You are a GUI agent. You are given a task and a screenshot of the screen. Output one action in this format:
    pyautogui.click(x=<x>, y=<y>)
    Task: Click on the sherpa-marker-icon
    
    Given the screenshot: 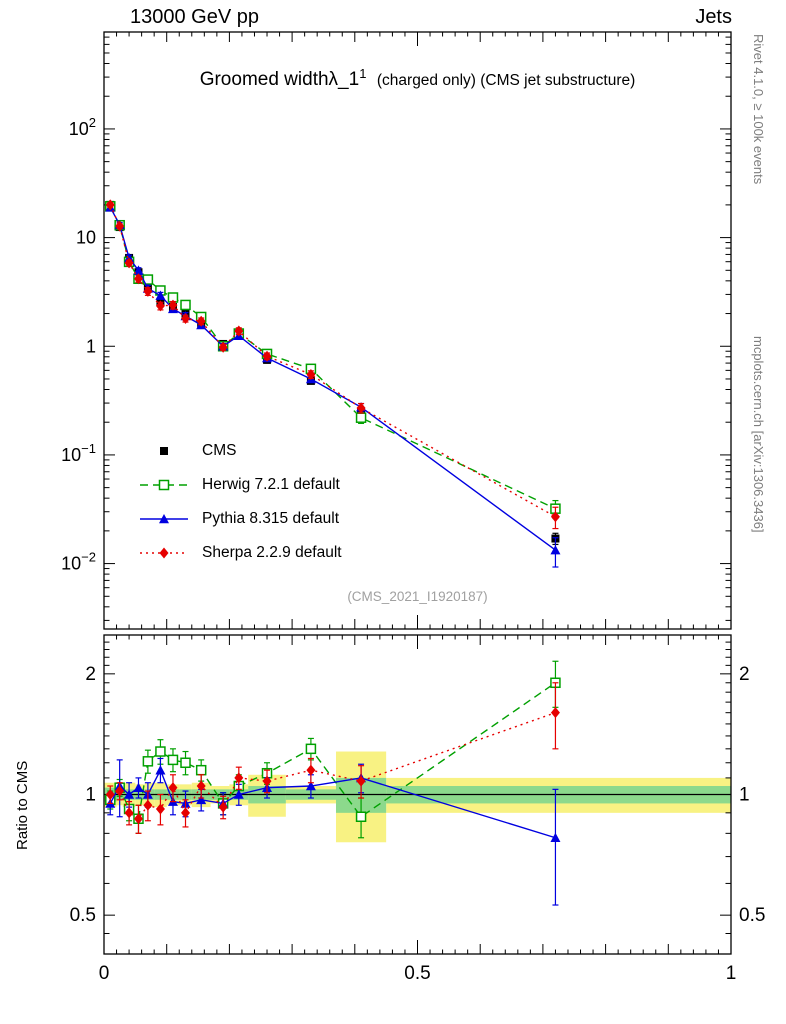 What is the action you would take?
    pyautogui.click(x=164, y=553)
    